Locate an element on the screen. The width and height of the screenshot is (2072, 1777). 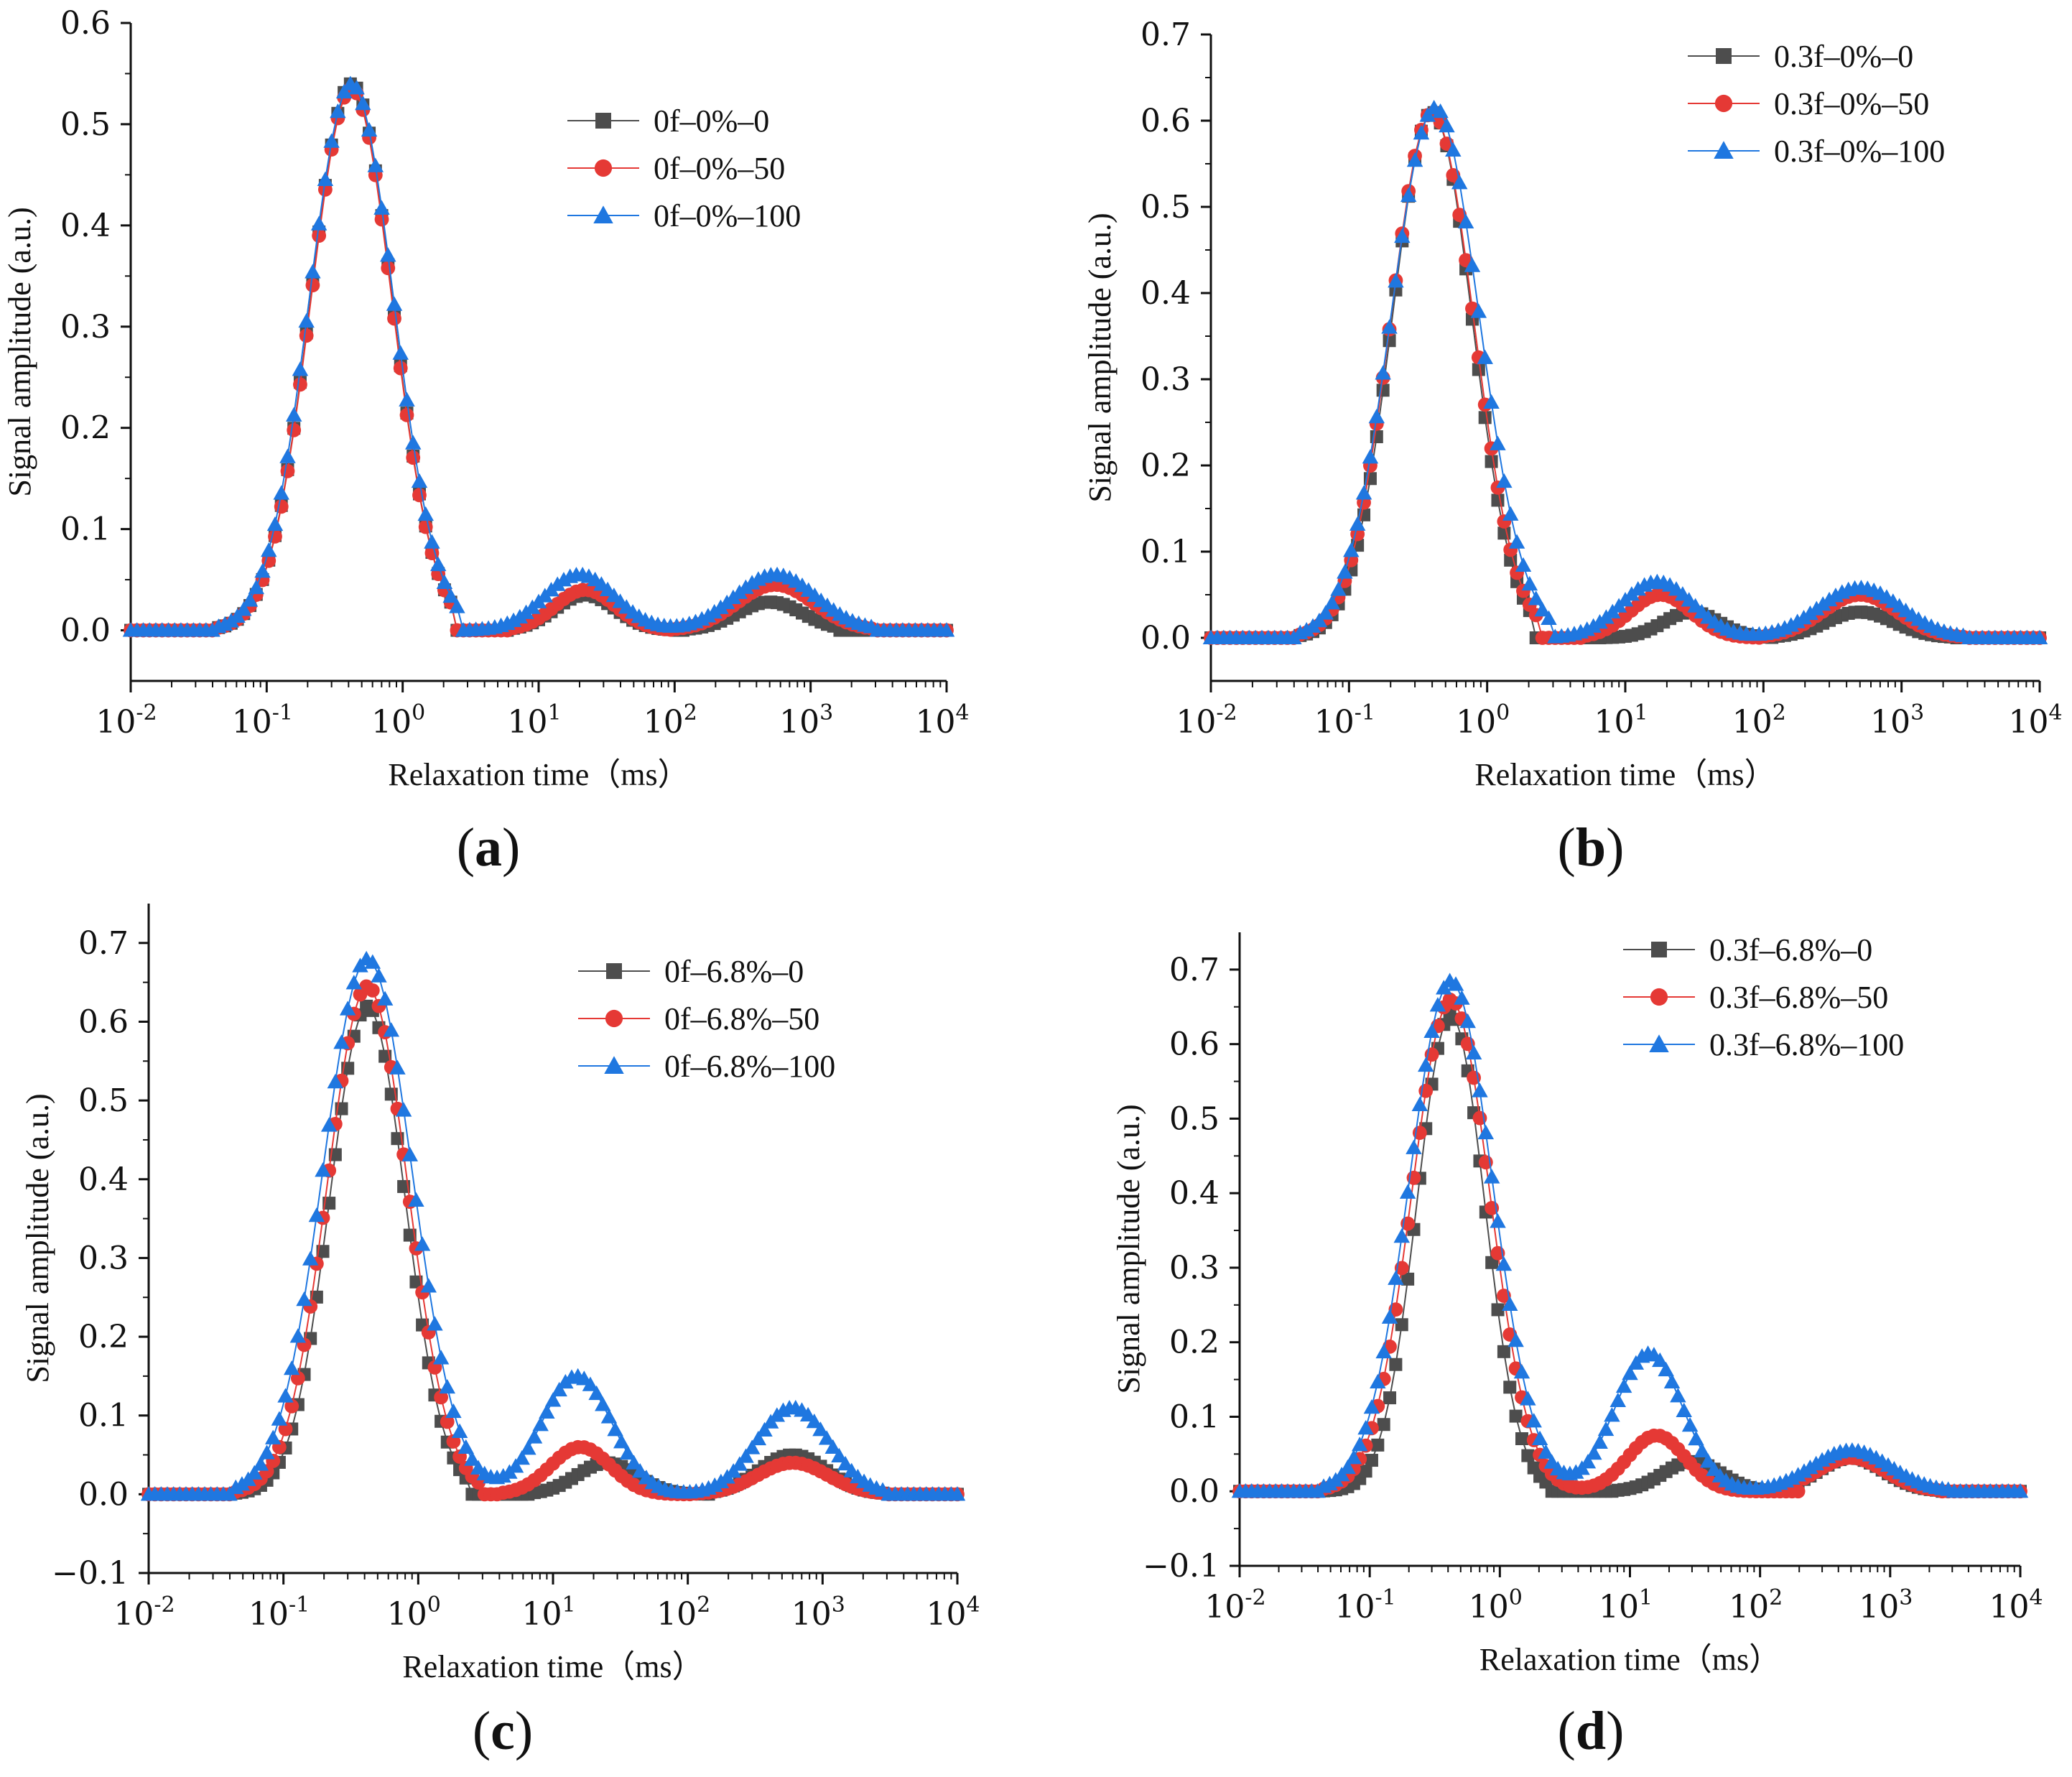
panel-label: (d) is located at coordinates (1591, 1731).